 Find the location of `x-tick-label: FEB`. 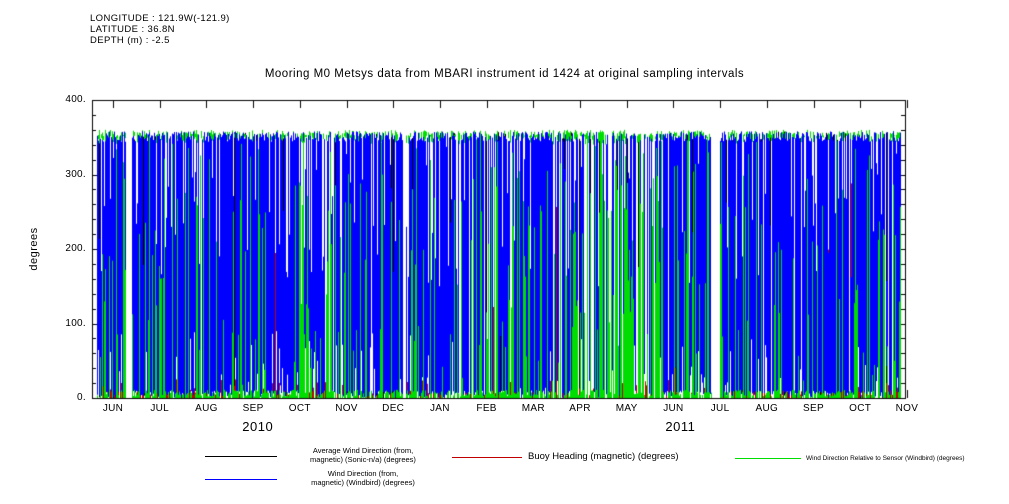

x-tick-label: FEB is located at coordinates (486, 408).